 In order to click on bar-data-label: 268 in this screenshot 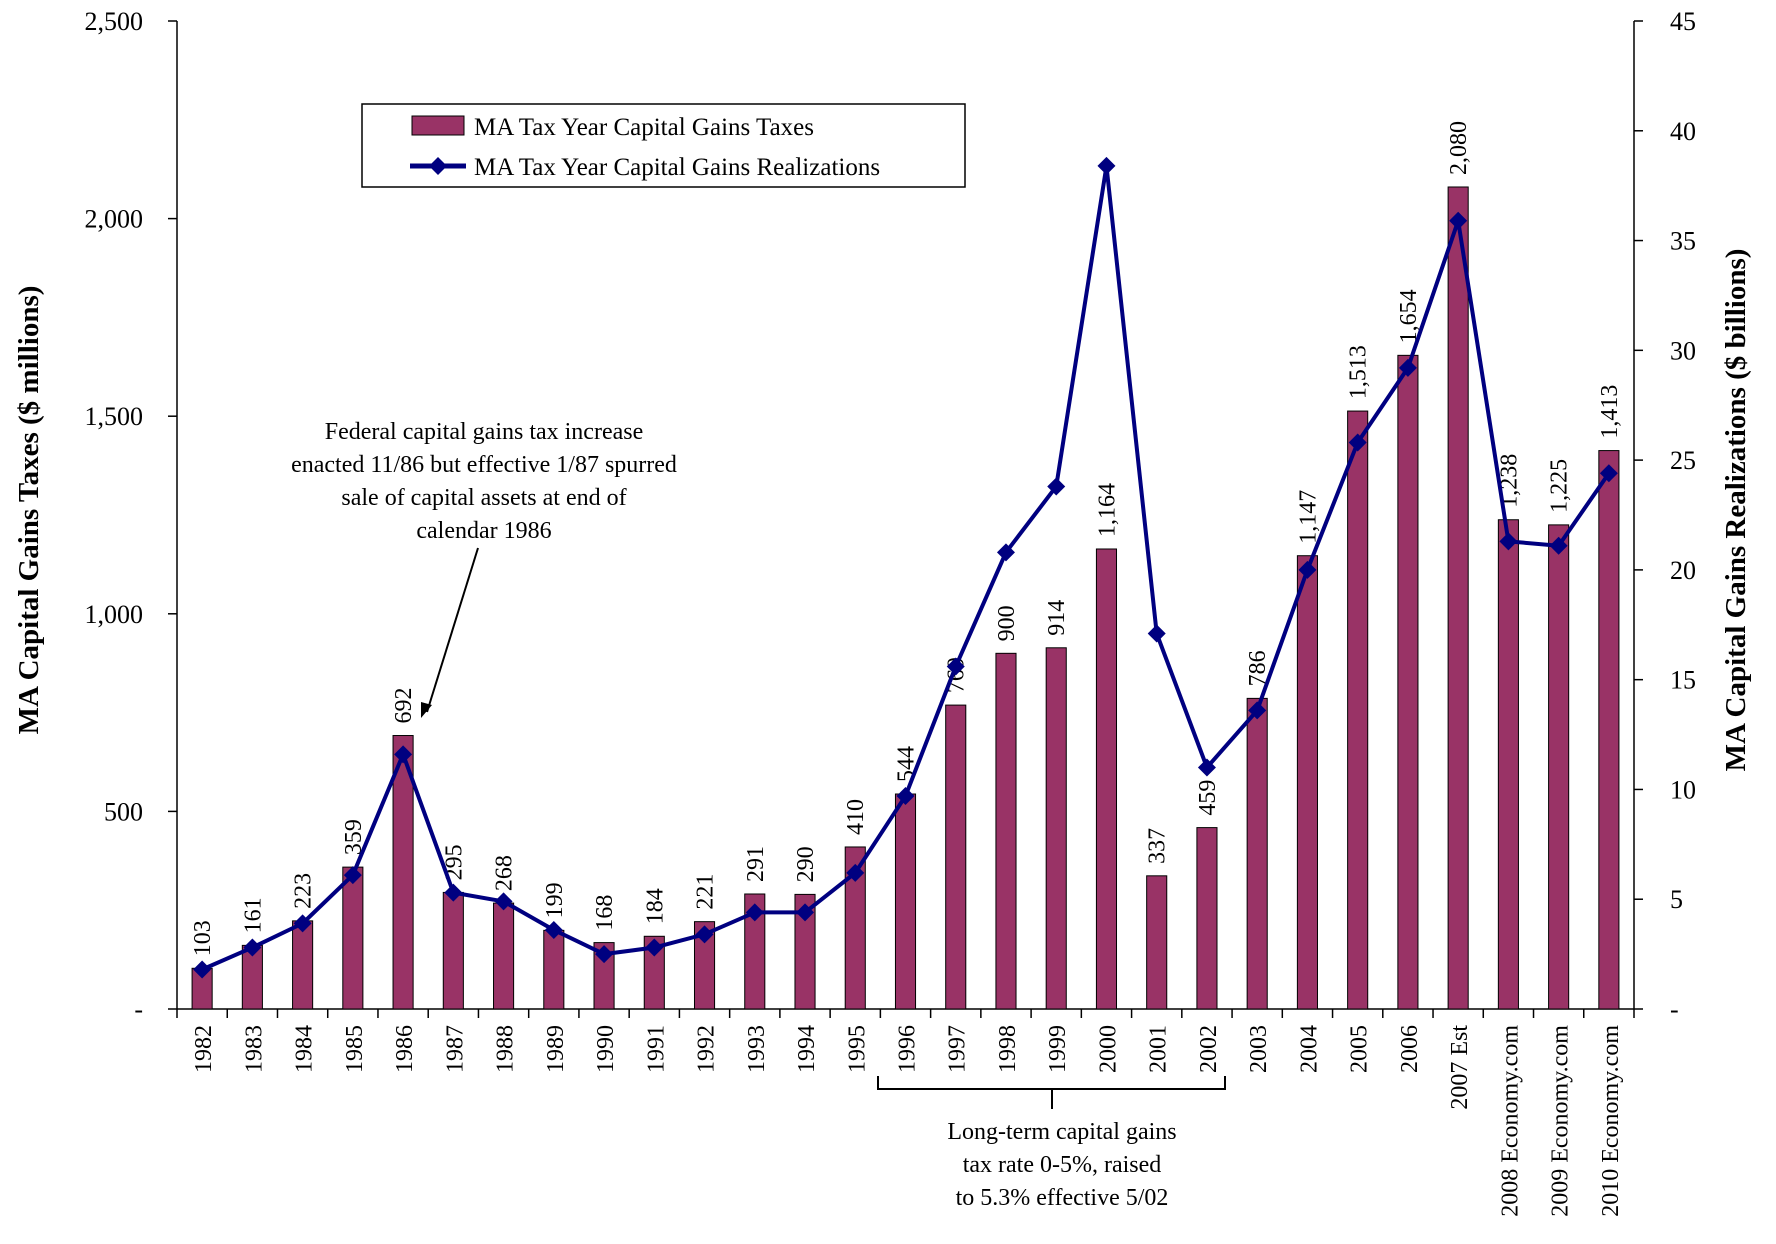, I will do `click(505, 873)`.